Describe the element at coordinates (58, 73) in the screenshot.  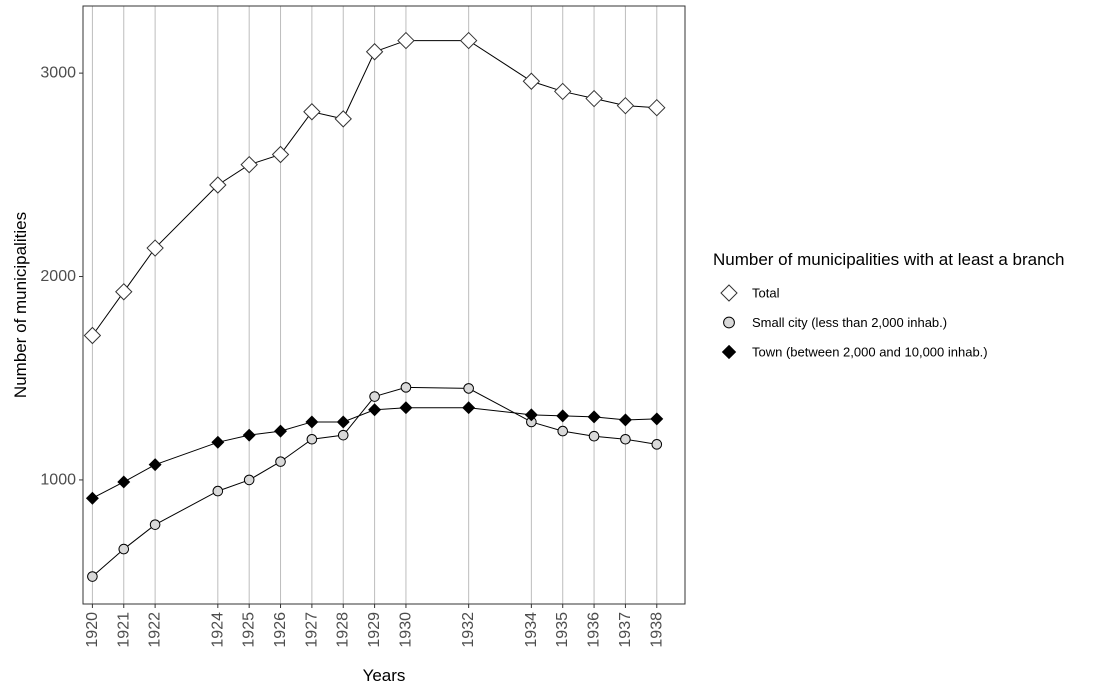
I see `y-tick-label: 3000` at that location.